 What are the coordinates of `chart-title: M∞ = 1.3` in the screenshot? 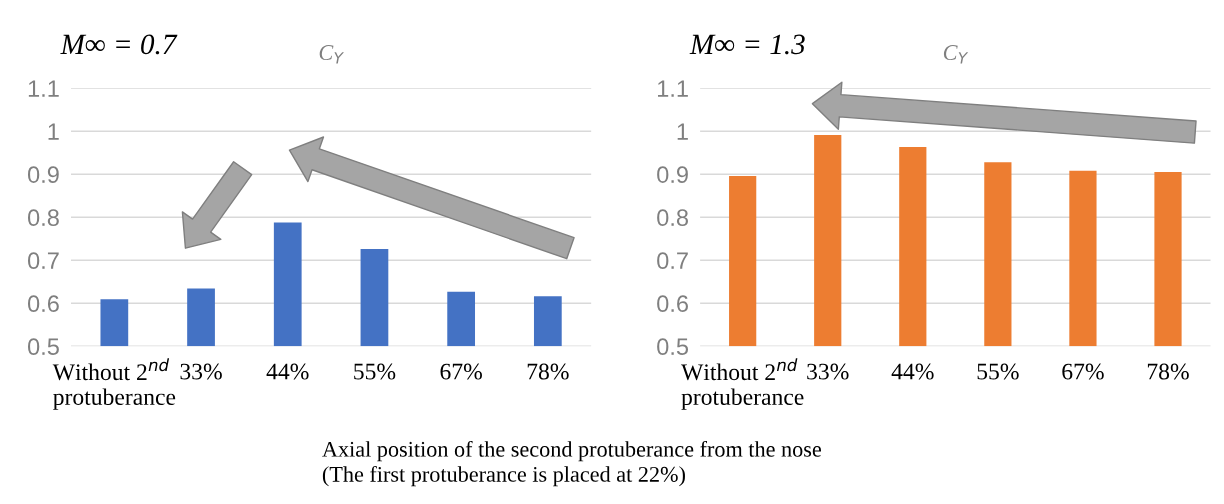 It's located at (747, 44).